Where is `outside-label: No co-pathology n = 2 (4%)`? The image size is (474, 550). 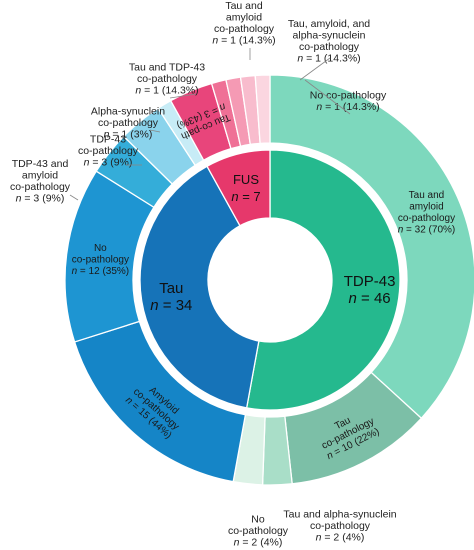
outside-label: No co-pathology n = 2 (4%) is located at coordinates (258, 531).